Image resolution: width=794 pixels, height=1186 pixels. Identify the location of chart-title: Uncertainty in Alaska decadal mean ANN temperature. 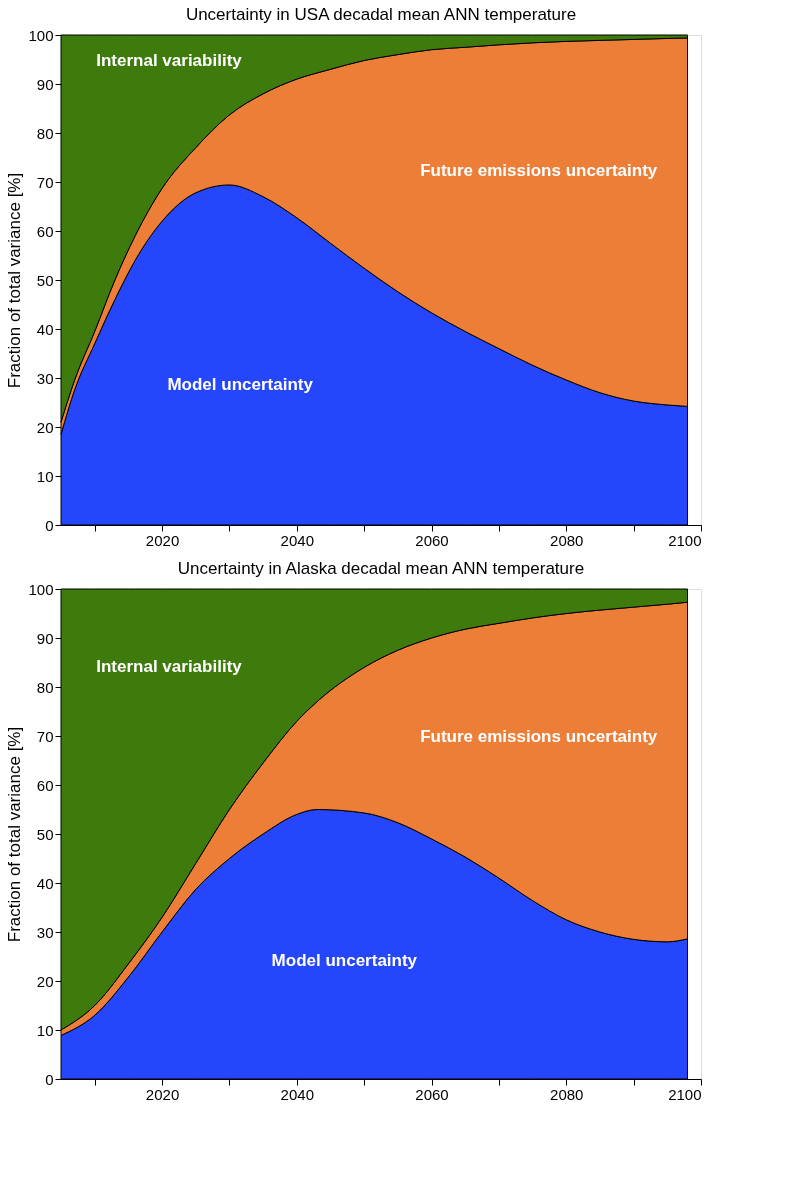
(381, 568).